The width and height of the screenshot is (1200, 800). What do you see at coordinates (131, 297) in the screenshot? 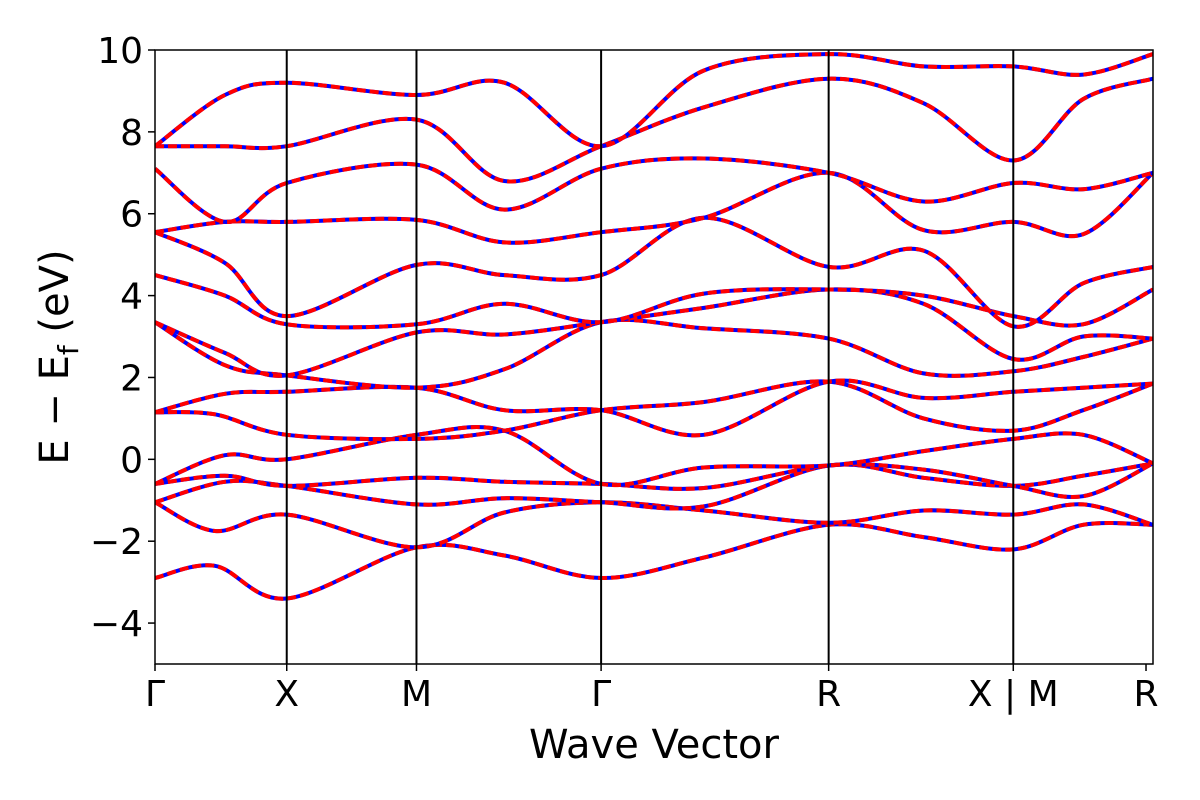
I see `y-tick-label: 4` at bounding box center [131, 297].